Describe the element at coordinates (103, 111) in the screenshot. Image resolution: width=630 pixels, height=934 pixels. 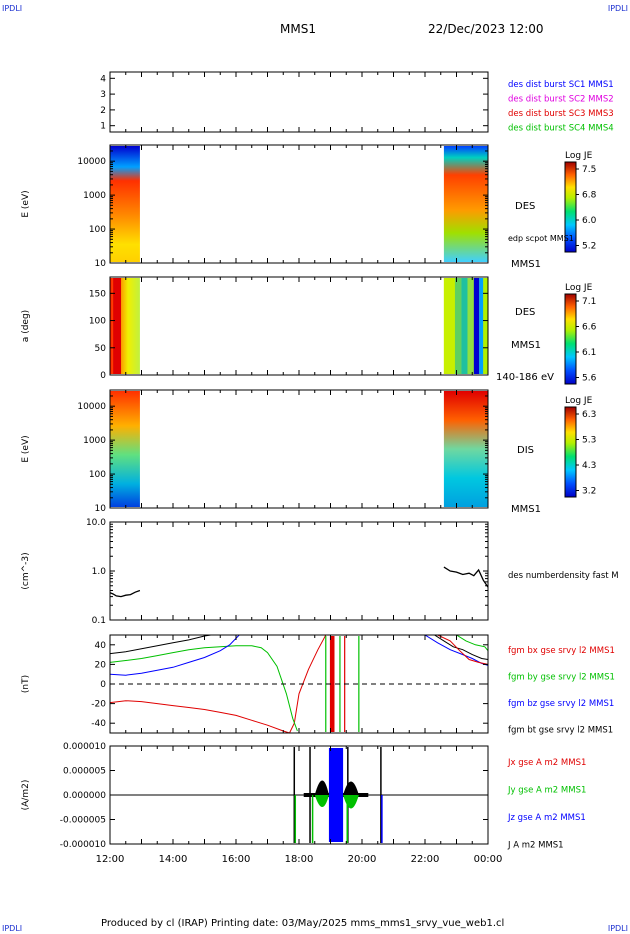
I see `burst-ytick: 2` at that location.